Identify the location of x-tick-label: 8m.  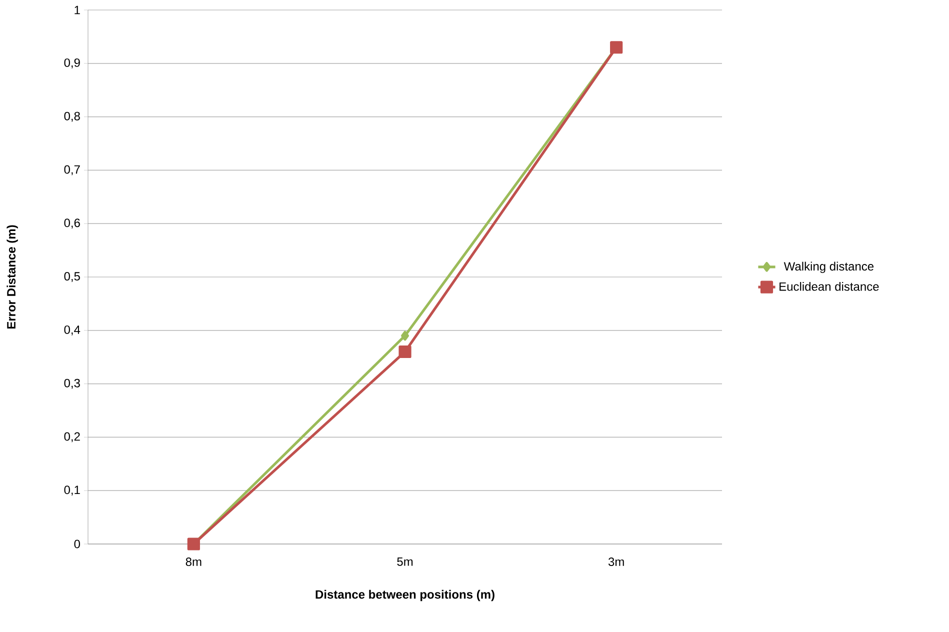
(194, 562).